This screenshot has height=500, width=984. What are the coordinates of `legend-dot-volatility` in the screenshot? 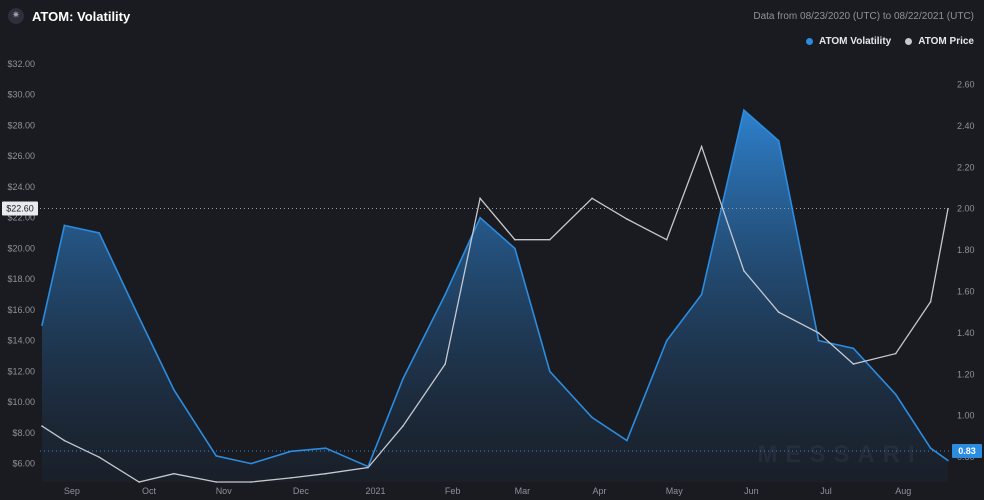 It's located at (809, 41).